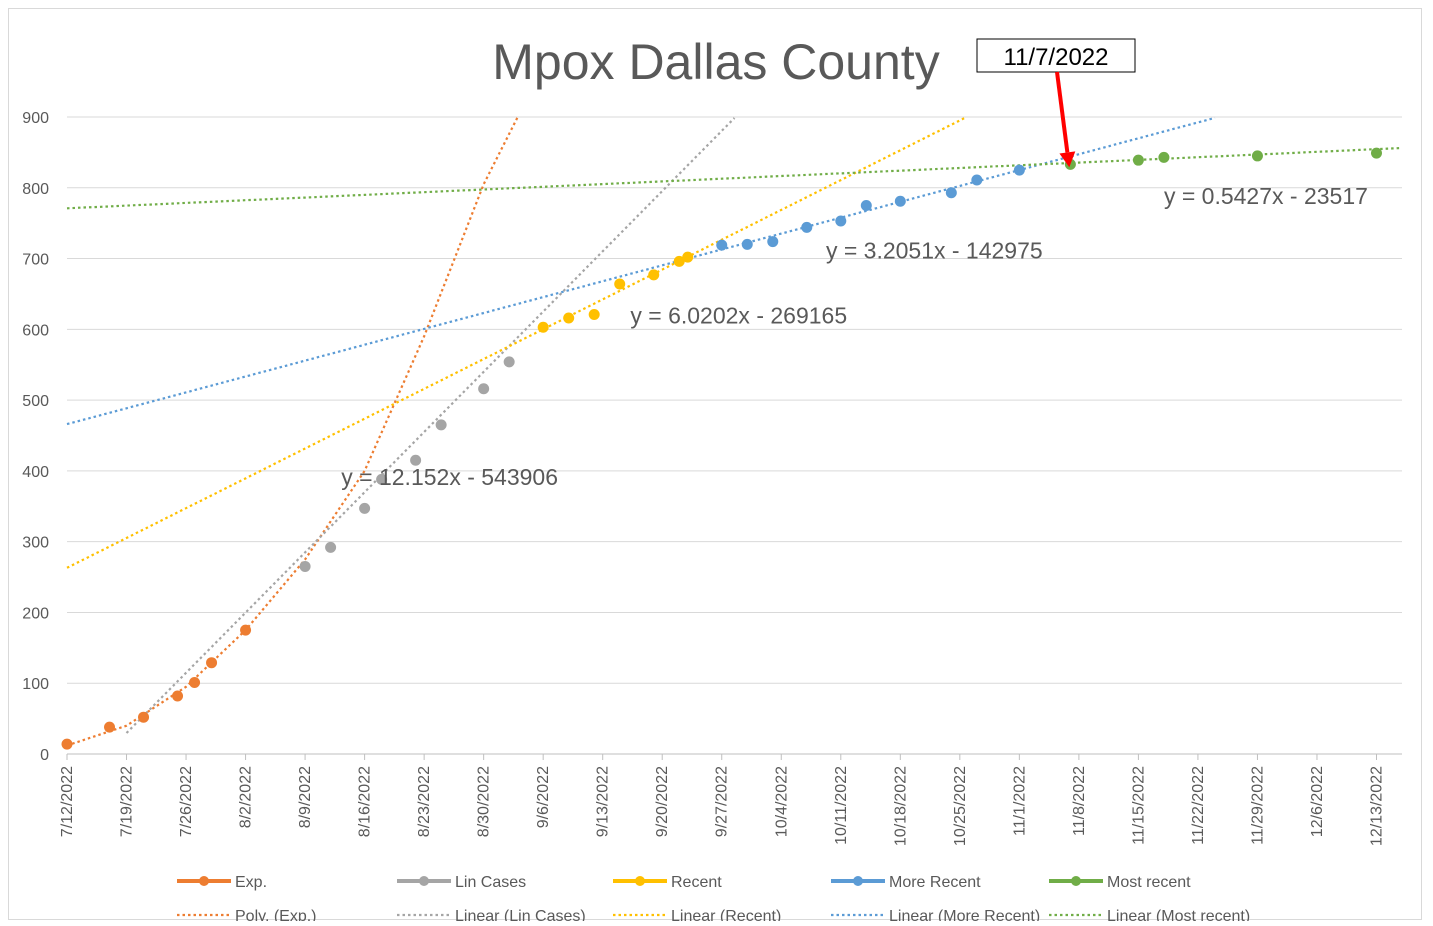 This screenshot has height=926, width=1433. I want to click on x-tick-label: 7/19/2022, so click(127, 801).